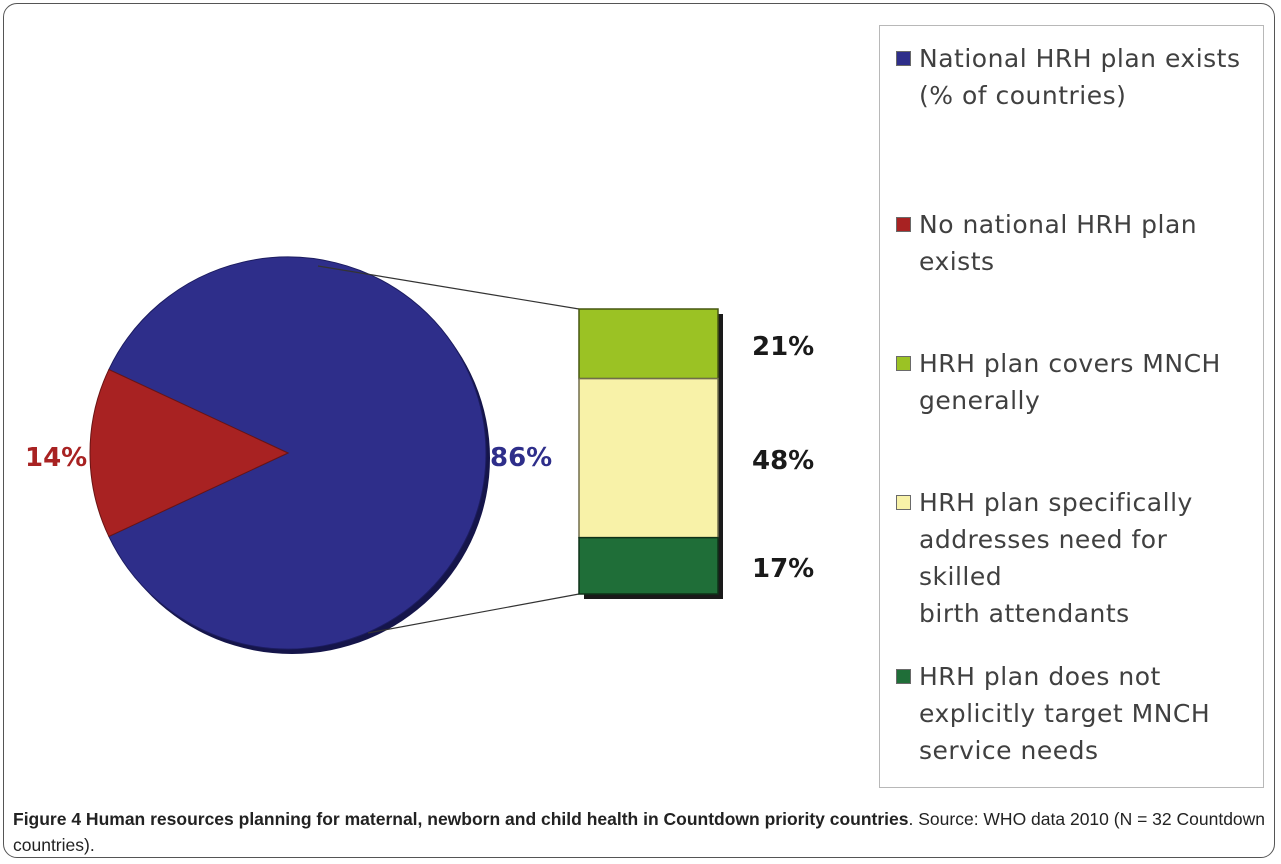 The height and width of the screenshot is (864, 1281). I want to click on connector-line-bottom, so click(473, 613).